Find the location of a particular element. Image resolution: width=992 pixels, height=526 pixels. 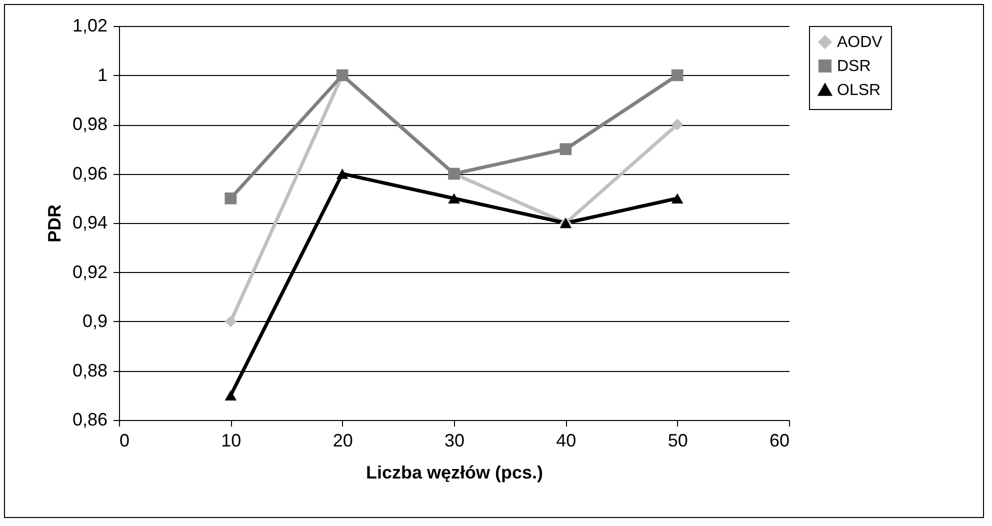

y-tick-label: 0,96 is located at coordinates (90, 173).